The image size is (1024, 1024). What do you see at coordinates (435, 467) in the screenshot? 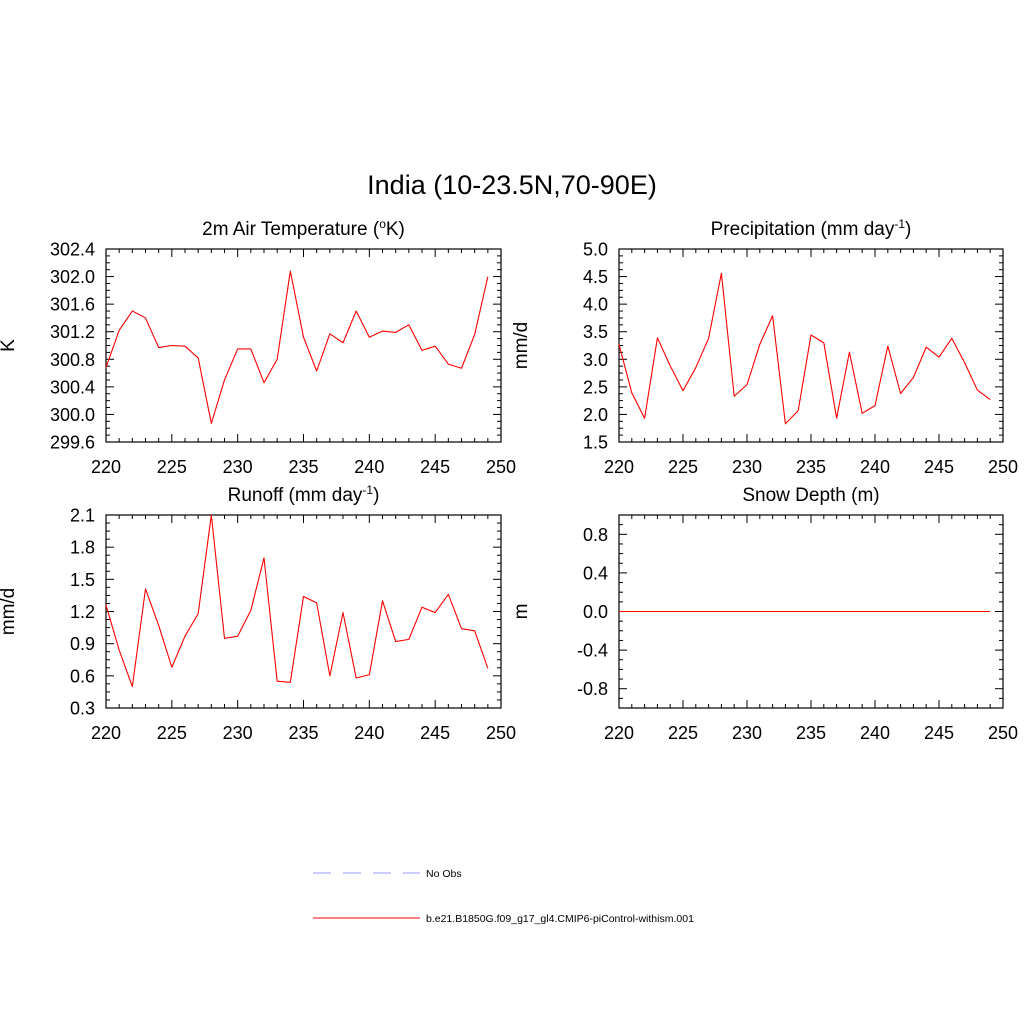
I see `air-temperature-x-tick-label: 245` at bounding box center [435, 467].